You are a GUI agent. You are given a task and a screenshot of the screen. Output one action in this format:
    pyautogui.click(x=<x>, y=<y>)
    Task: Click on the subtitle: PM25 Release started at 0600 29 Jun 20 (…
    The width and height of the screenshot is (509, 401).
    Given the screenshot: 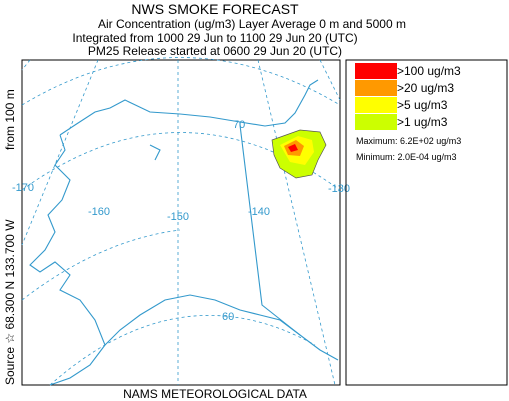 What is the action you would take?
    pyautogui.click(x=215, y=51)
    